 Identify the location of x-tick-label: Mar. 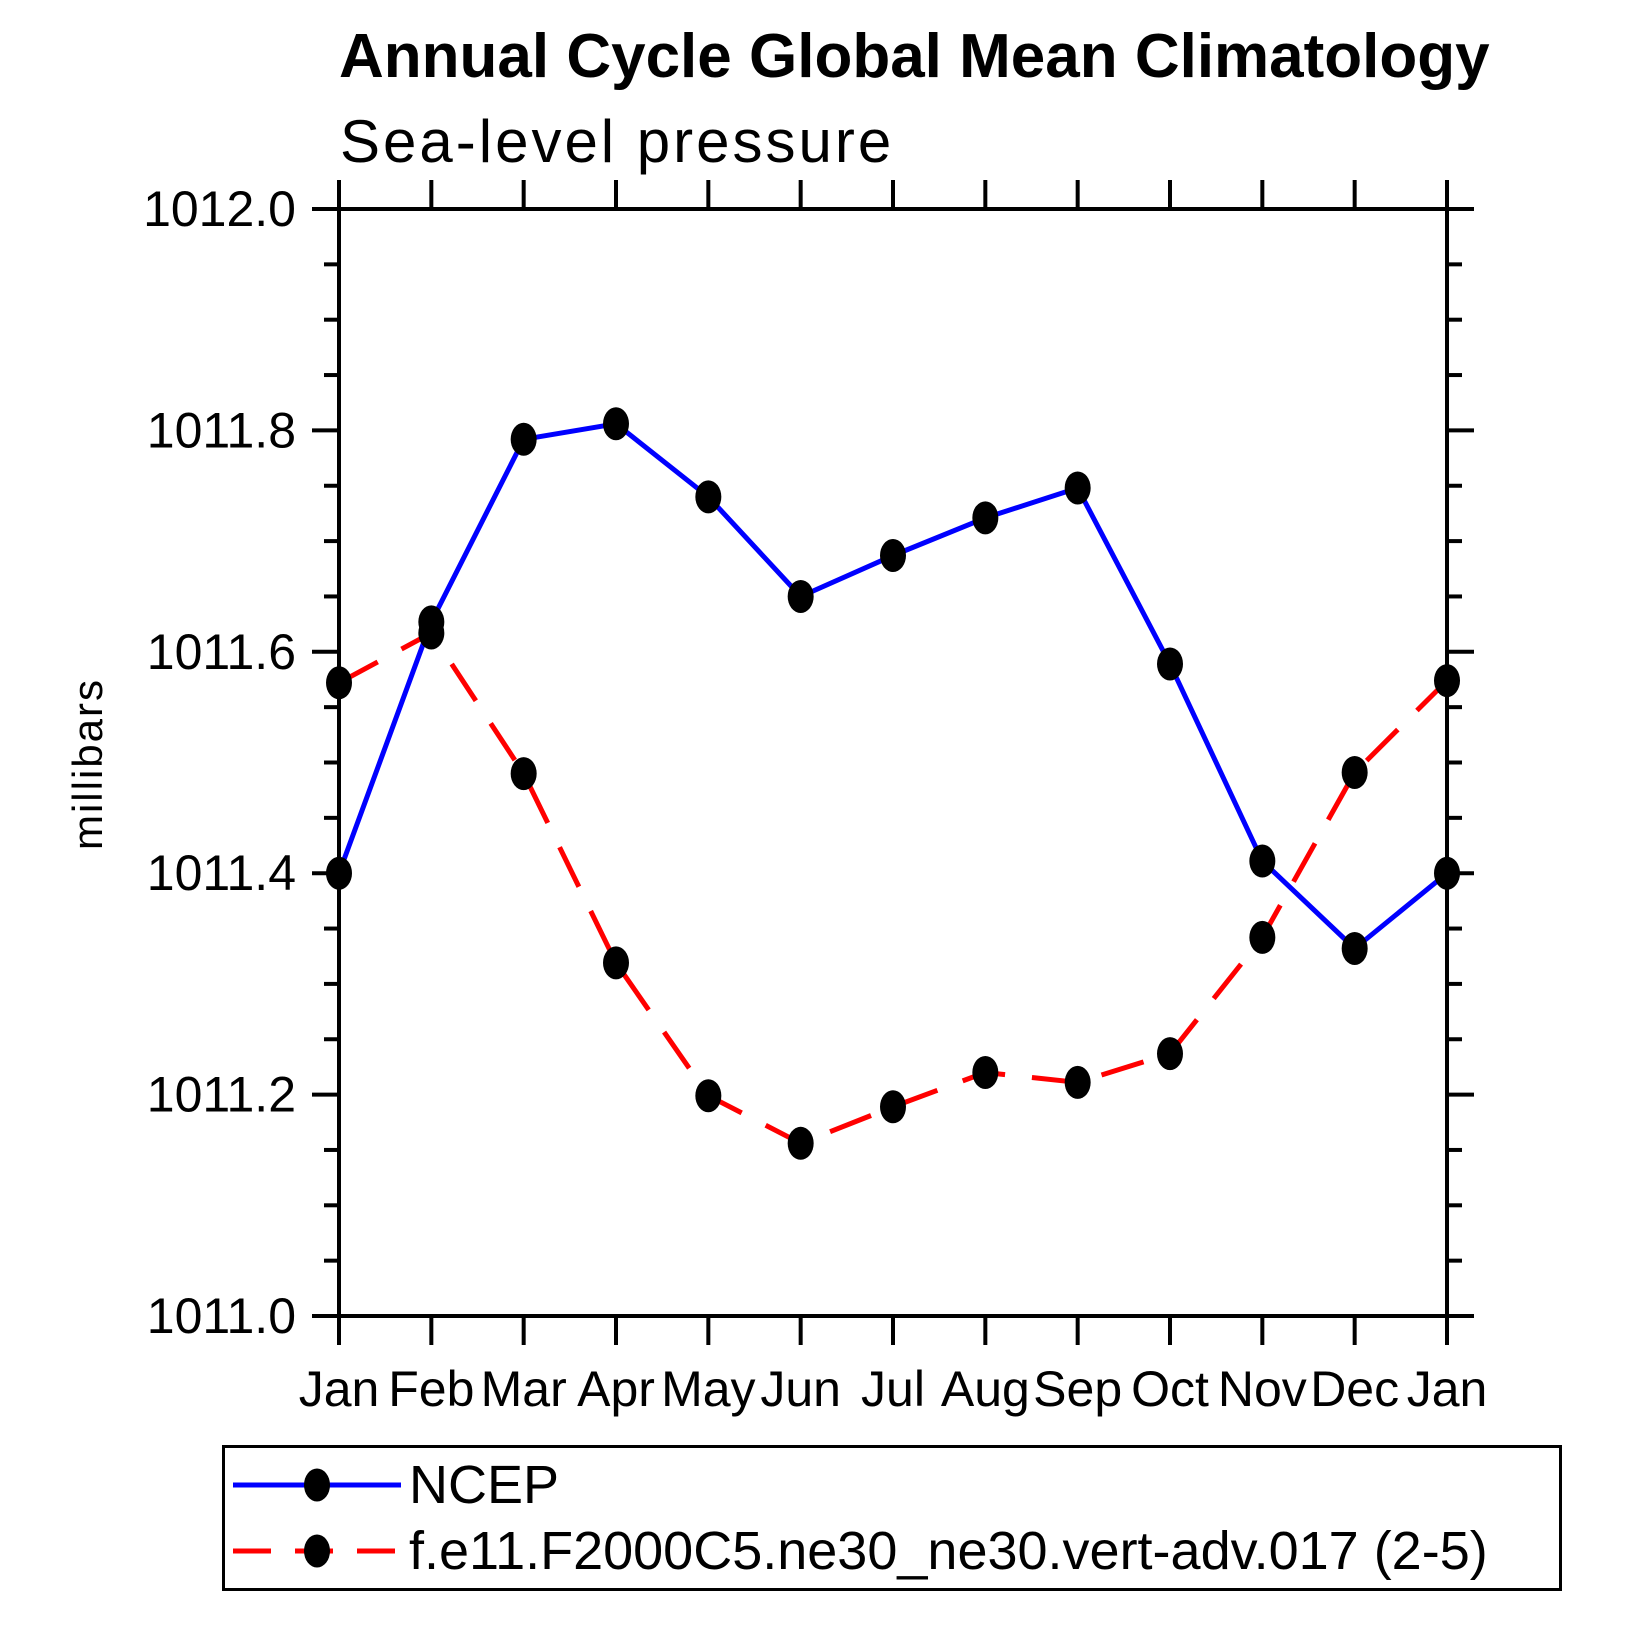
(524, 1389).